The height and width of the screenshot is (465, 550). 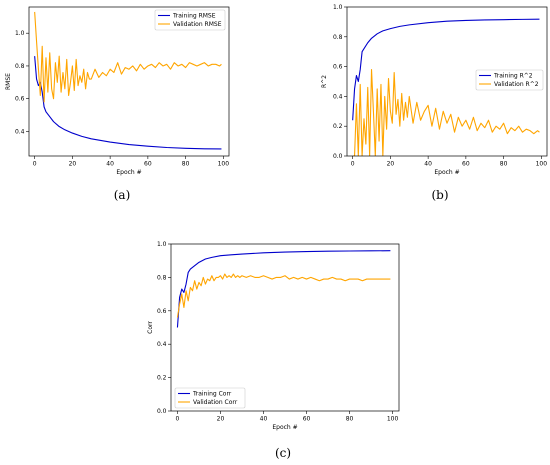 What do you see at coordinates (122, 195) in the screenshot?
I see `panel-caption: (a)` at bounding box center [122, 195].